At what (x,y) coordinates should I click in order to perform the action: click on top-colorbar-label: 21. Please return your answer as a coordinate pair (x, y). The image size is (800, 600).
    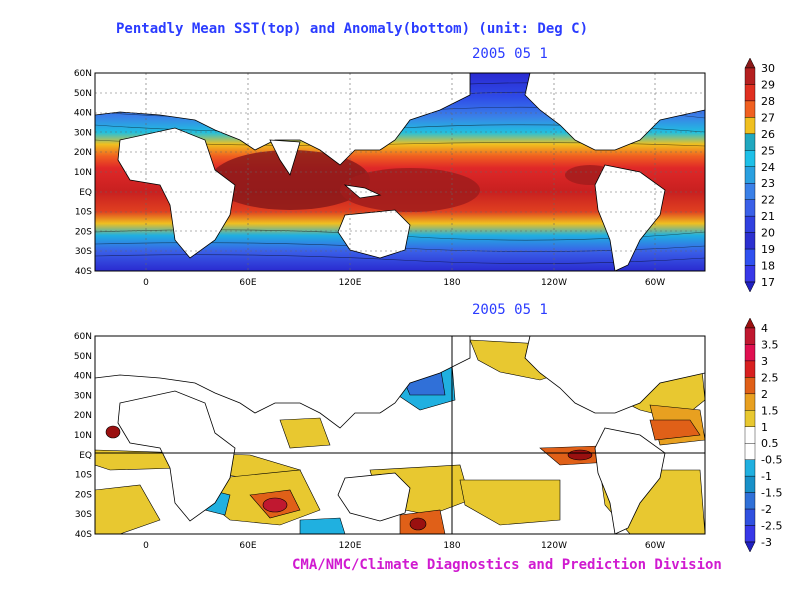
    Looking at the image, I should click on (768, 216).